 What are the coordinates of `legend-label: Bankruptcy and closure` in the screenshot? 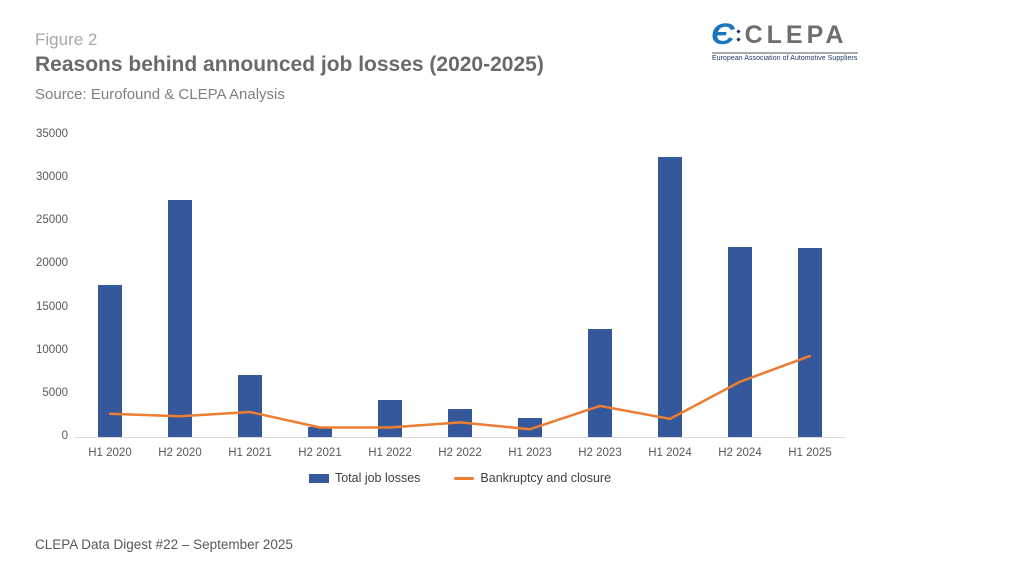 It's located at (546, 478).